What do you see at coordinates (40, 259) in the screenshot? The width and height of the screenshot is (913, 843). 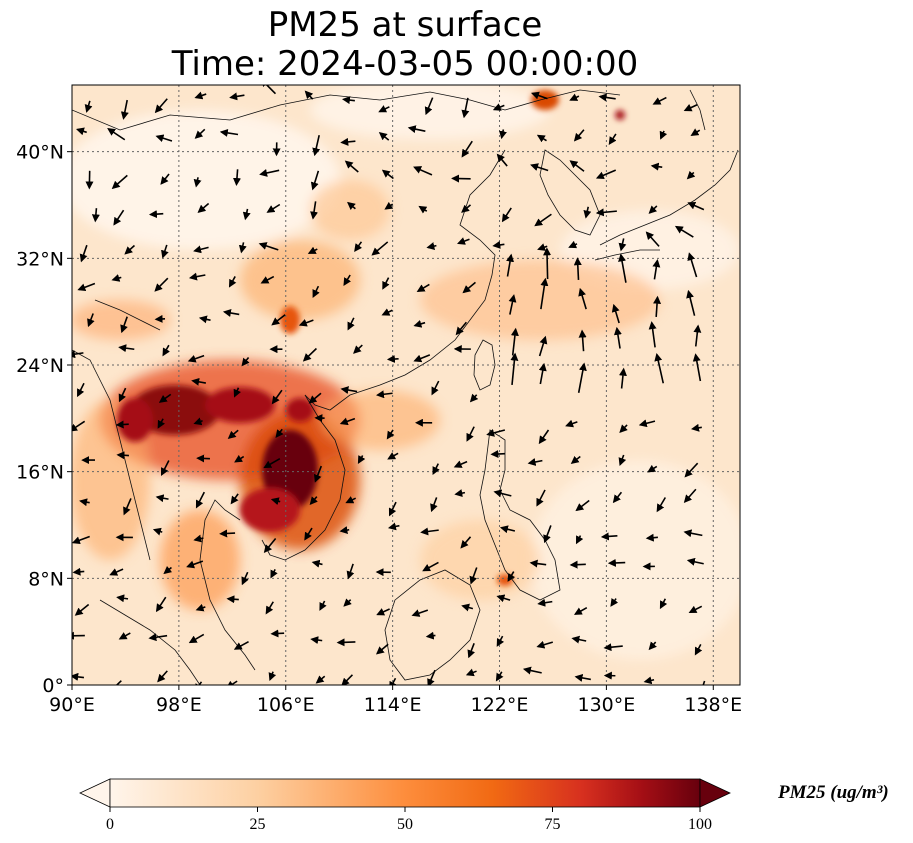 I see `lat-tick-label: 32°N` at bounding box center [40, 259].